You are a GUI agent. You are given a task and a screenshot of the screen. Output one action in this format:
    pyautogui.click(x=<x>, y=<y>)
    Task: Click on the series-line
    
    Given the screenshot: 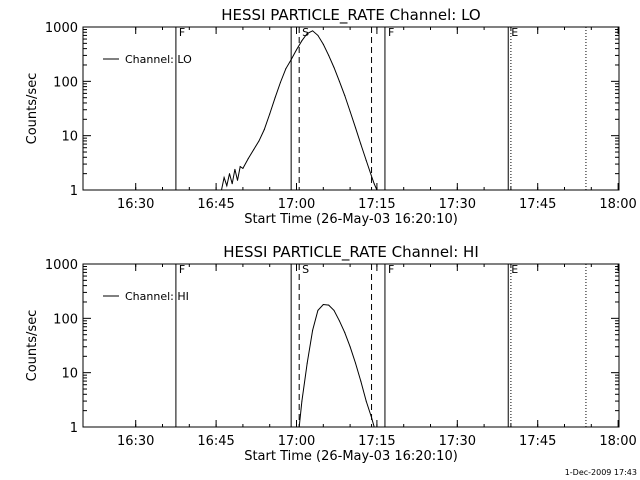 What is the action you would take?
    pyautogui.click(x=336, y=365)
    